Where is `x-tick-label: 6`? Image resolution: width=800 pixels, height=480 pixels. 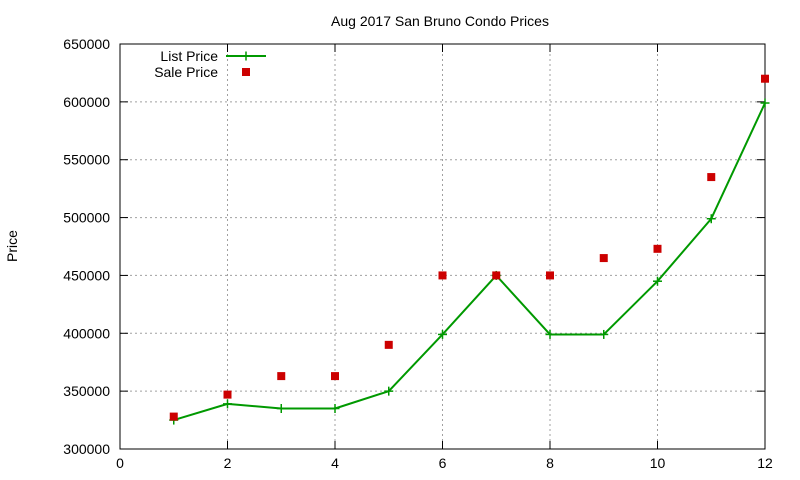
x-tick-label: 6 is located at coordinates (443, 463).